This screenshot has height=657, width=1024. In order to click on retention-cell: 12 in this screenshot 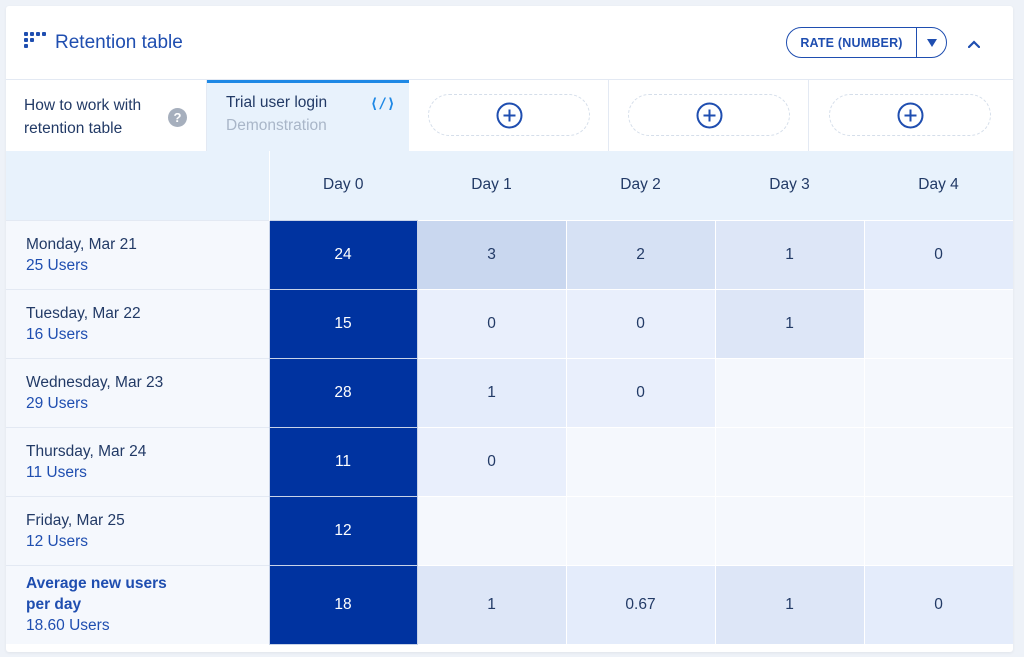, I will do `click(343, 530)`.